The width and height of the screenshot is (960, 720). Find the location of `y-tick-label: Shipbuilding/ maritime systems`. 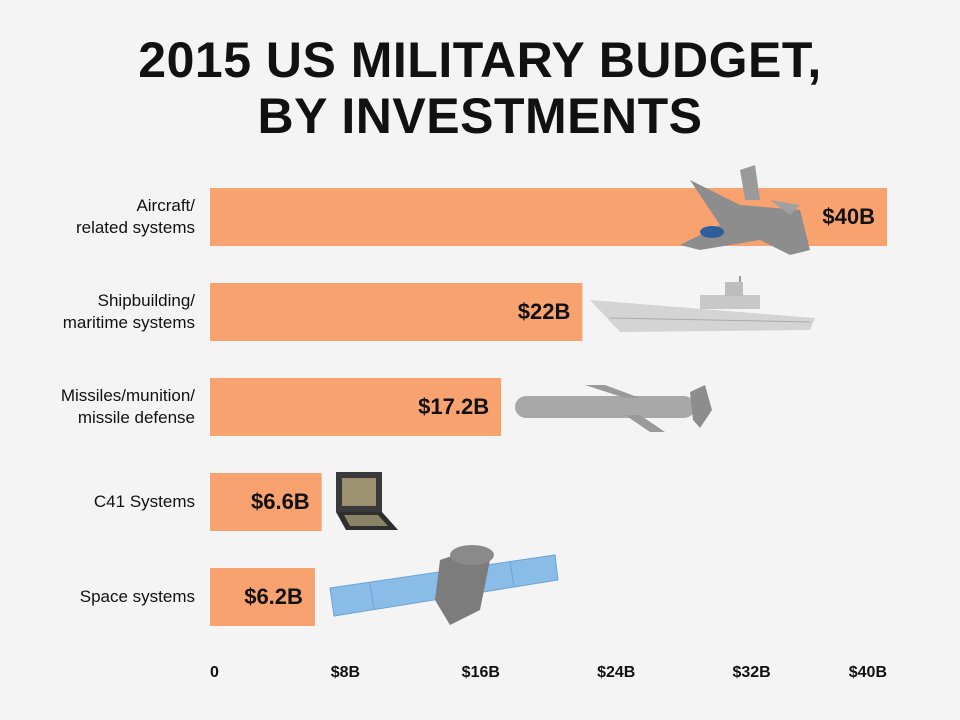

y-tick-label: Shipbuilding/ maritime systems is located at coordinates (128, 311).